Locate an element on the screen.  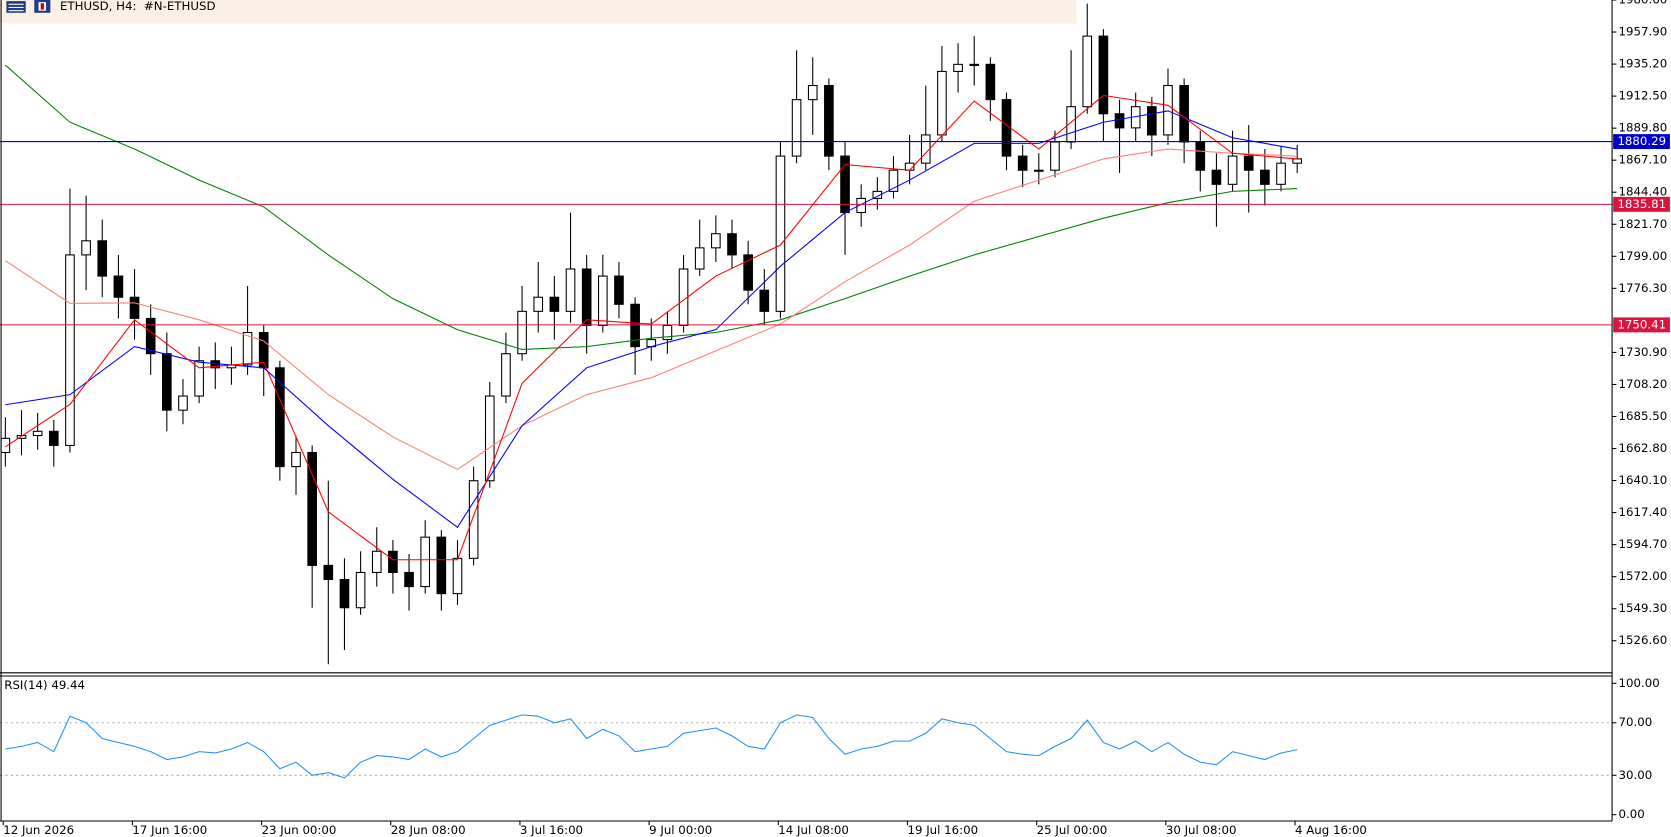
y-tick-label: 70.00 is located at coordinates (1636, 722).